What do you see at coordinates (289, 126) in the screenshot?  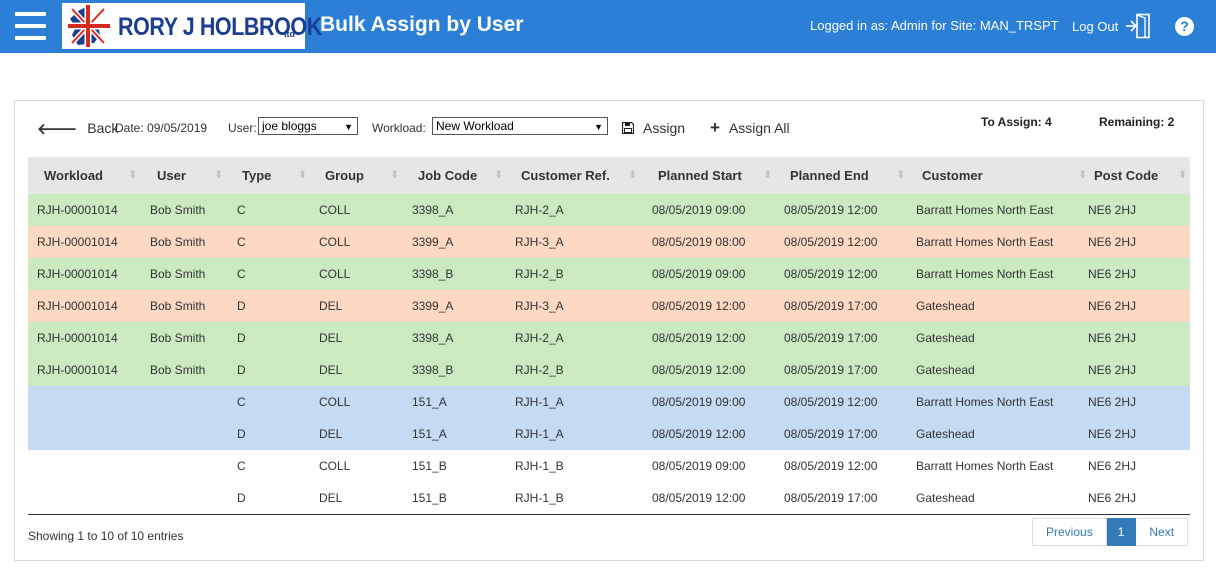 I see `user-select-value: joe bloggs` at bounding box center [289, 126].